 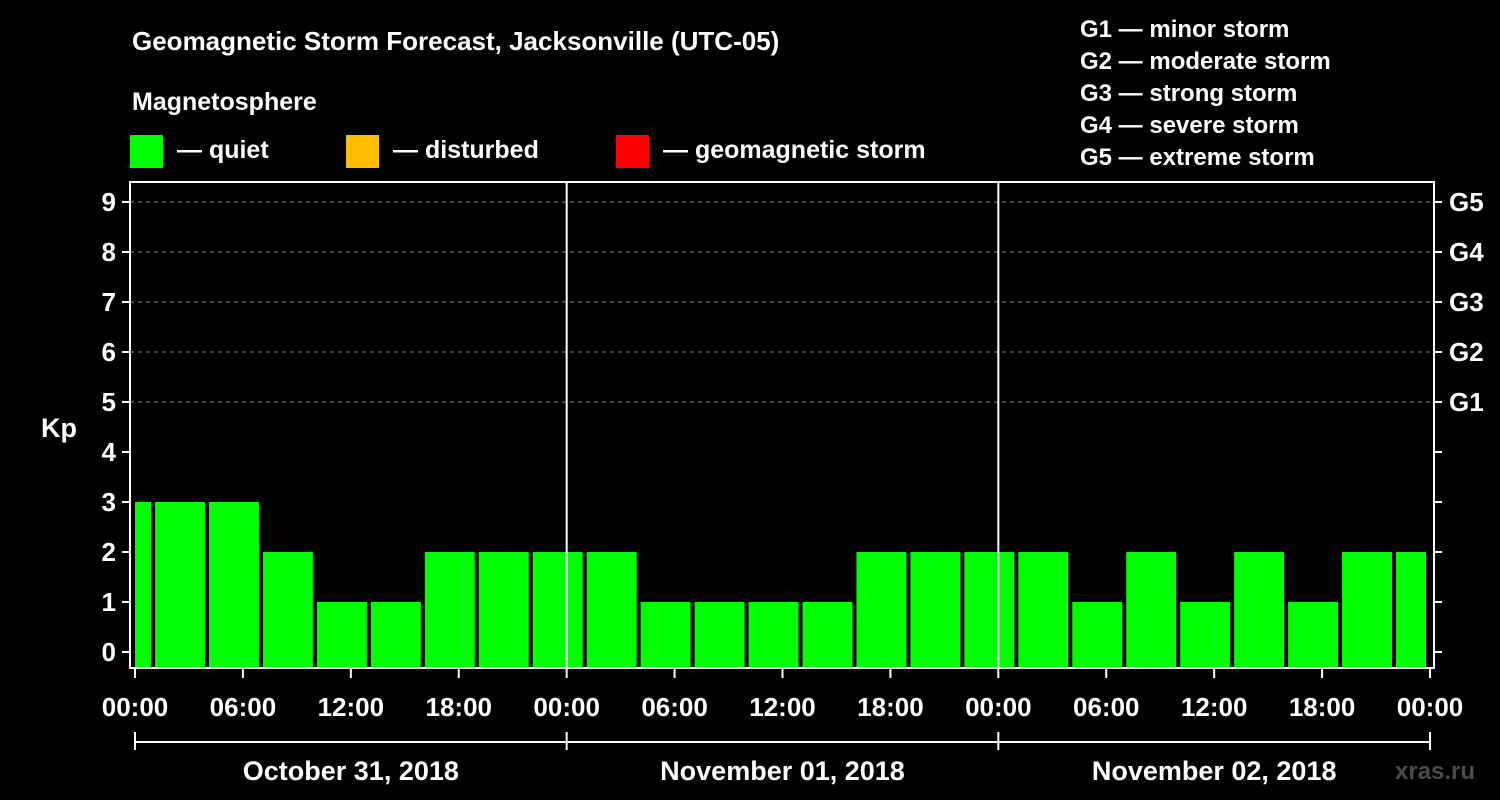 What do you see at coordinates (1106, 707) in the screenshot?
I see `x-tick-label-9: 06:00` at bounding box center [1106, 707].